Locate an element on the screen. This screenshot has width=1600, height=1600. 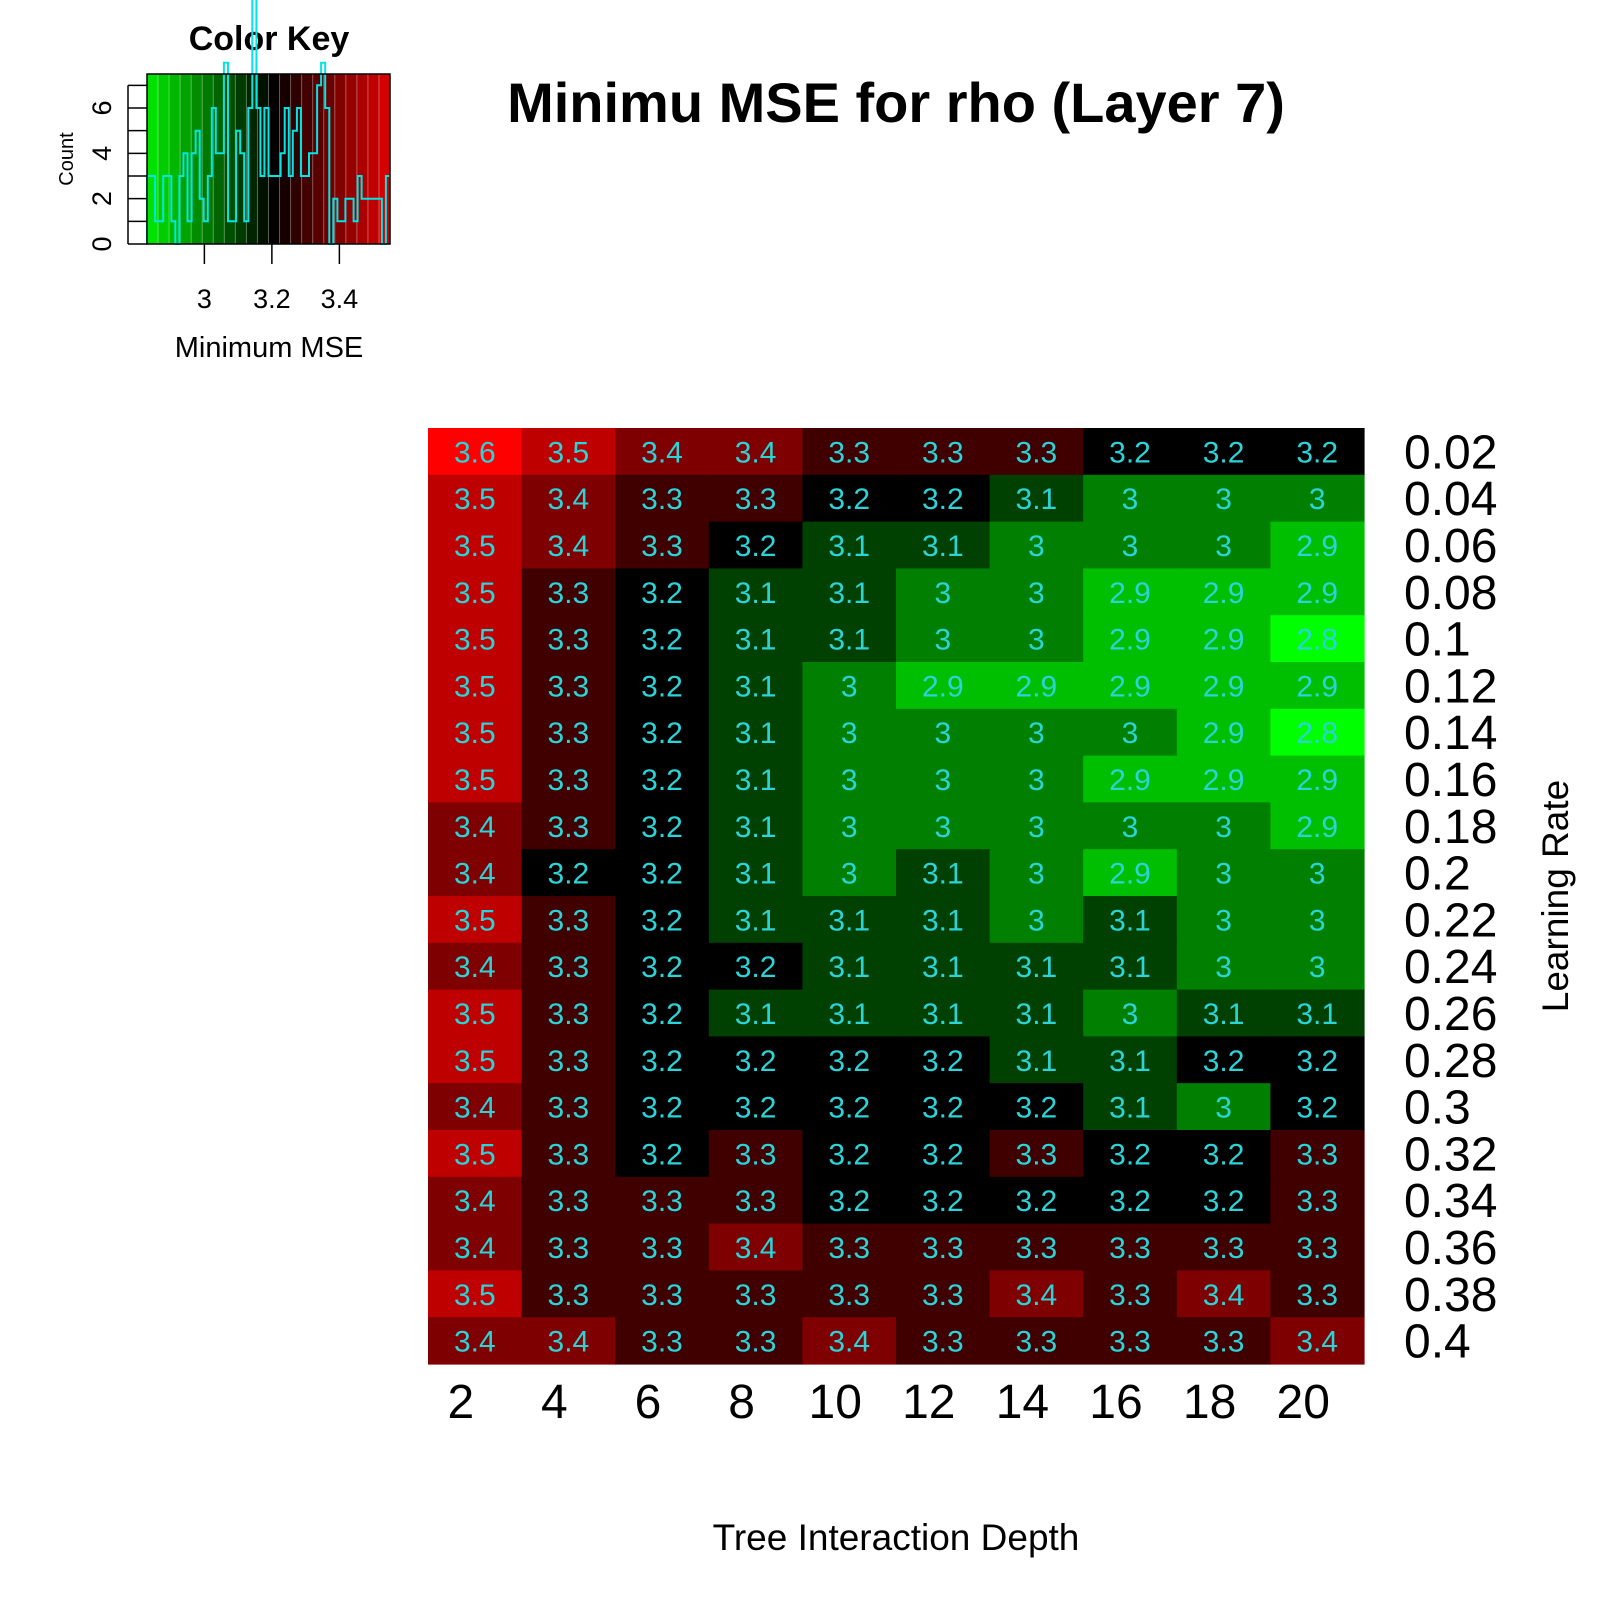
y-tick-label: 0.36 is located at coordinates (1450, 1248).